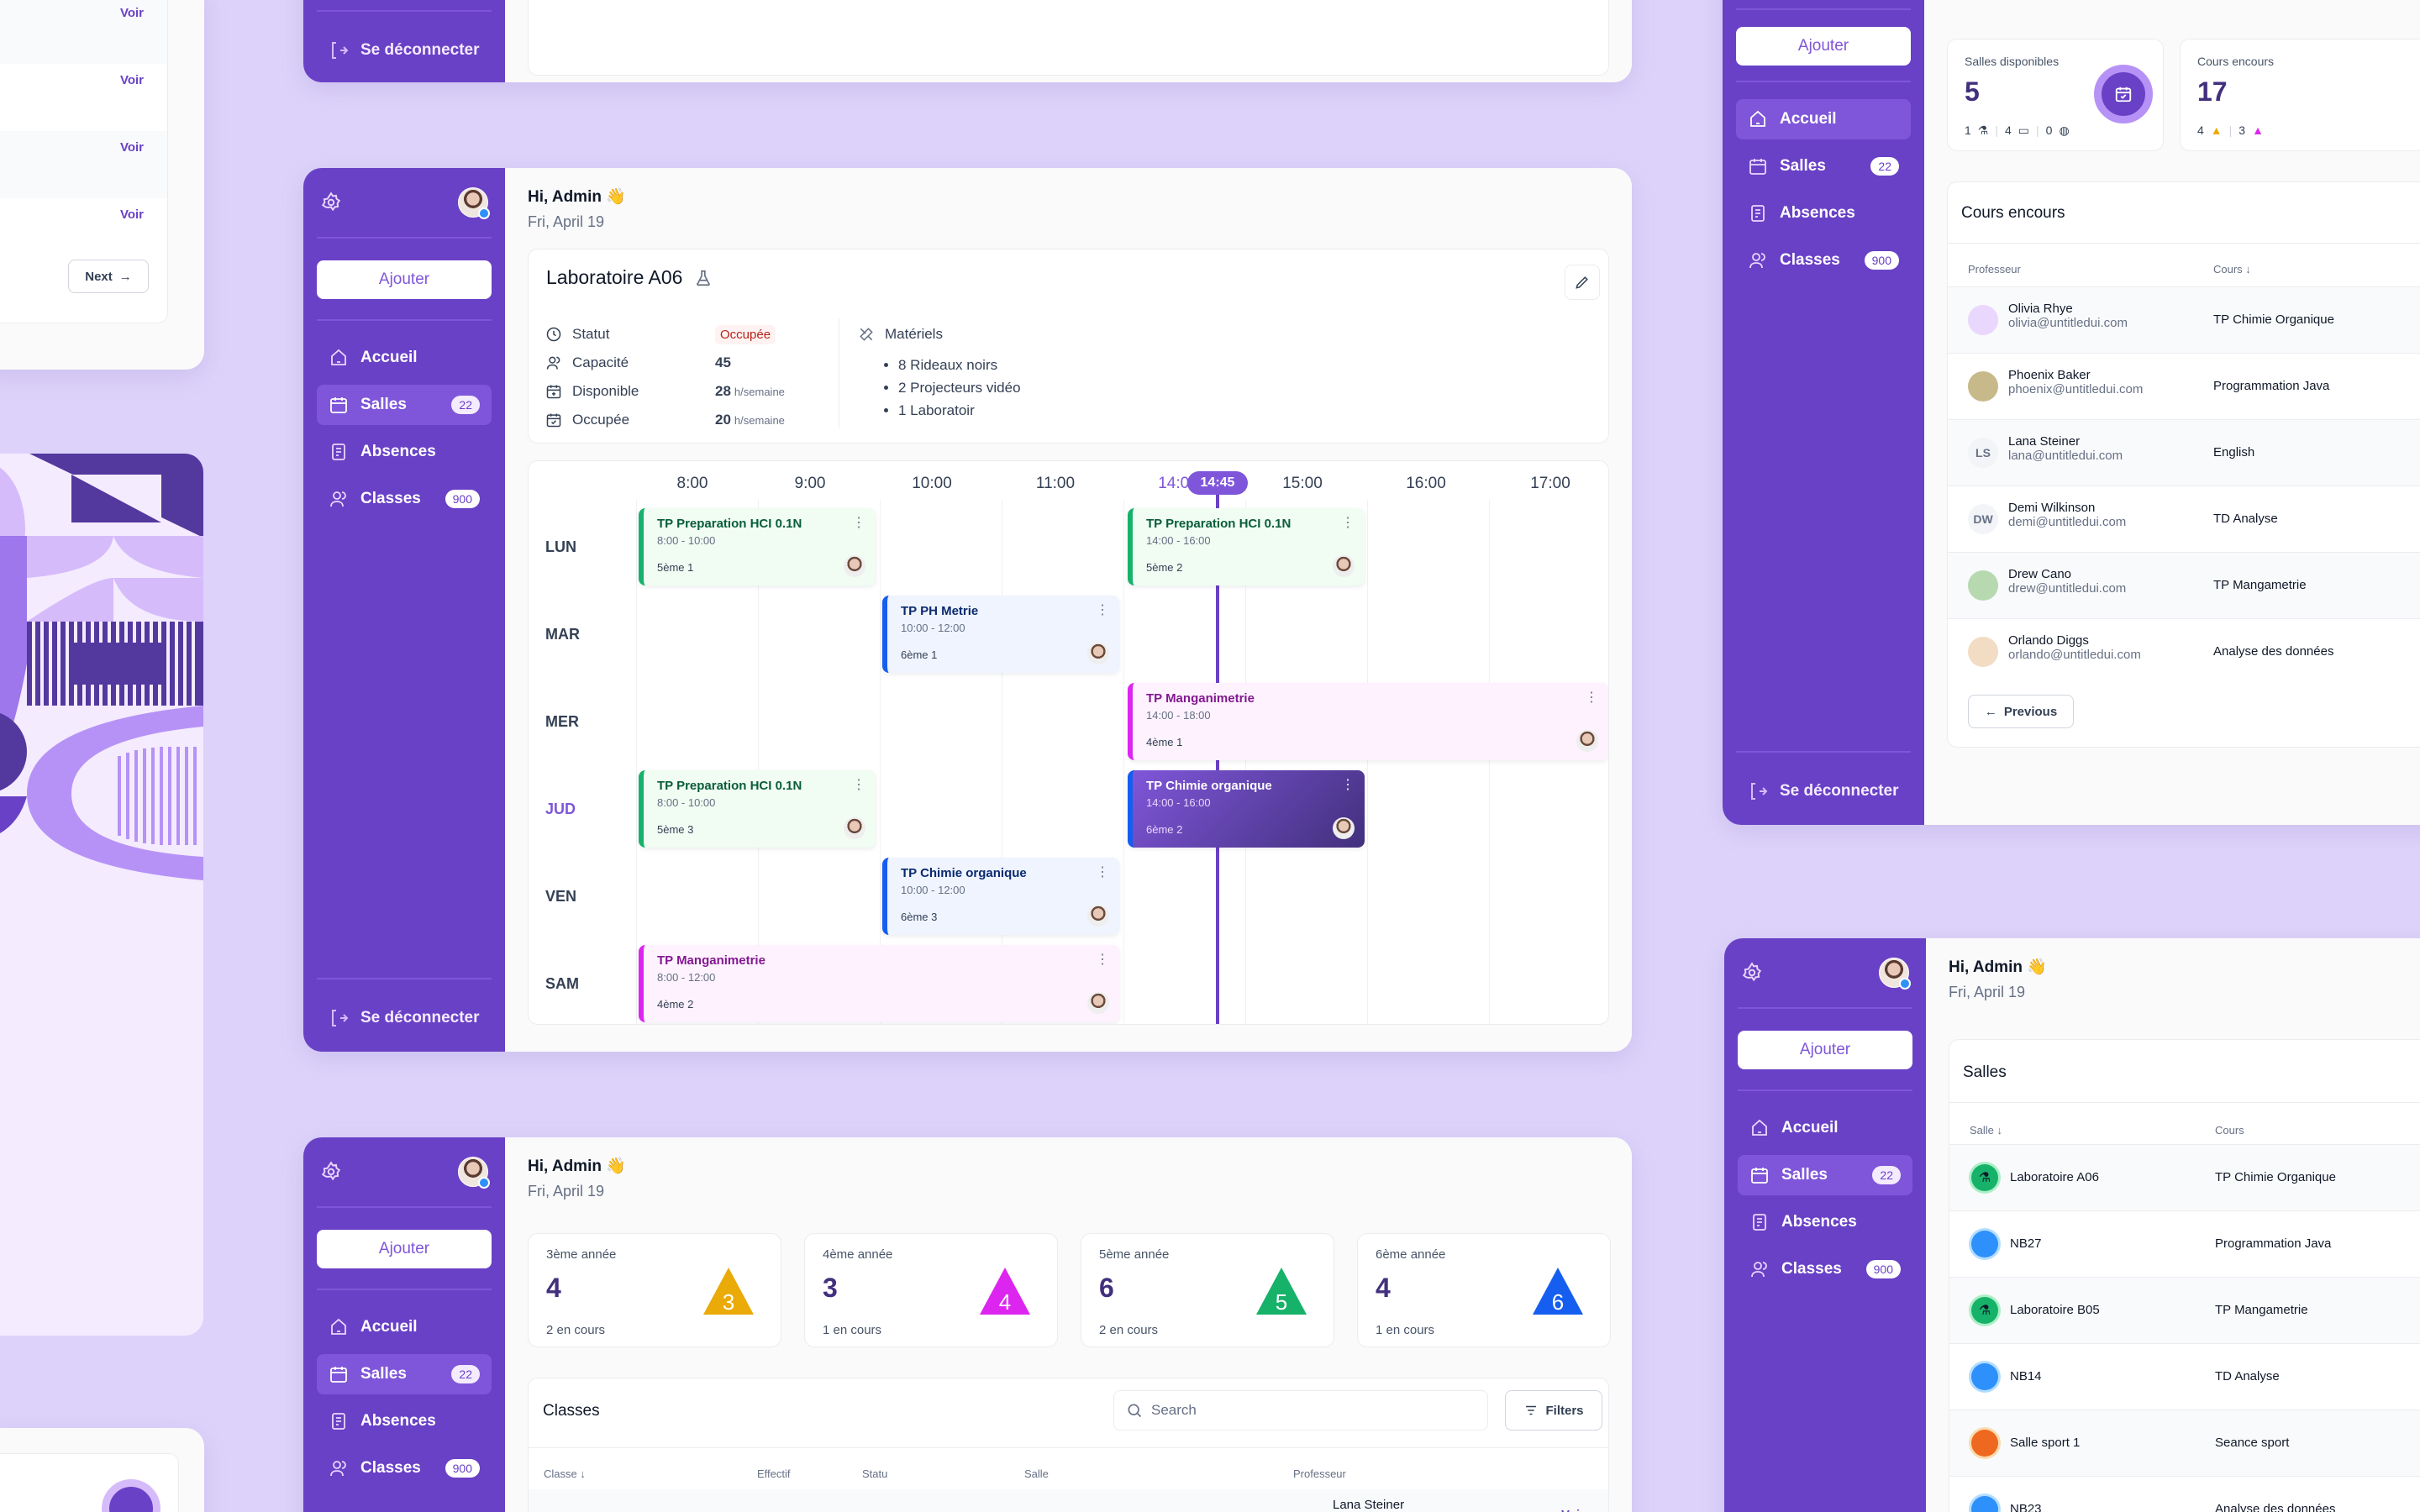 Image resolution: width=2420 pixels, height=1512 pixels. What do you see at coordinates (1811, 1269) in the screenshot?
I see `nav-label: Classes` at bounding box center [1811, 1269].